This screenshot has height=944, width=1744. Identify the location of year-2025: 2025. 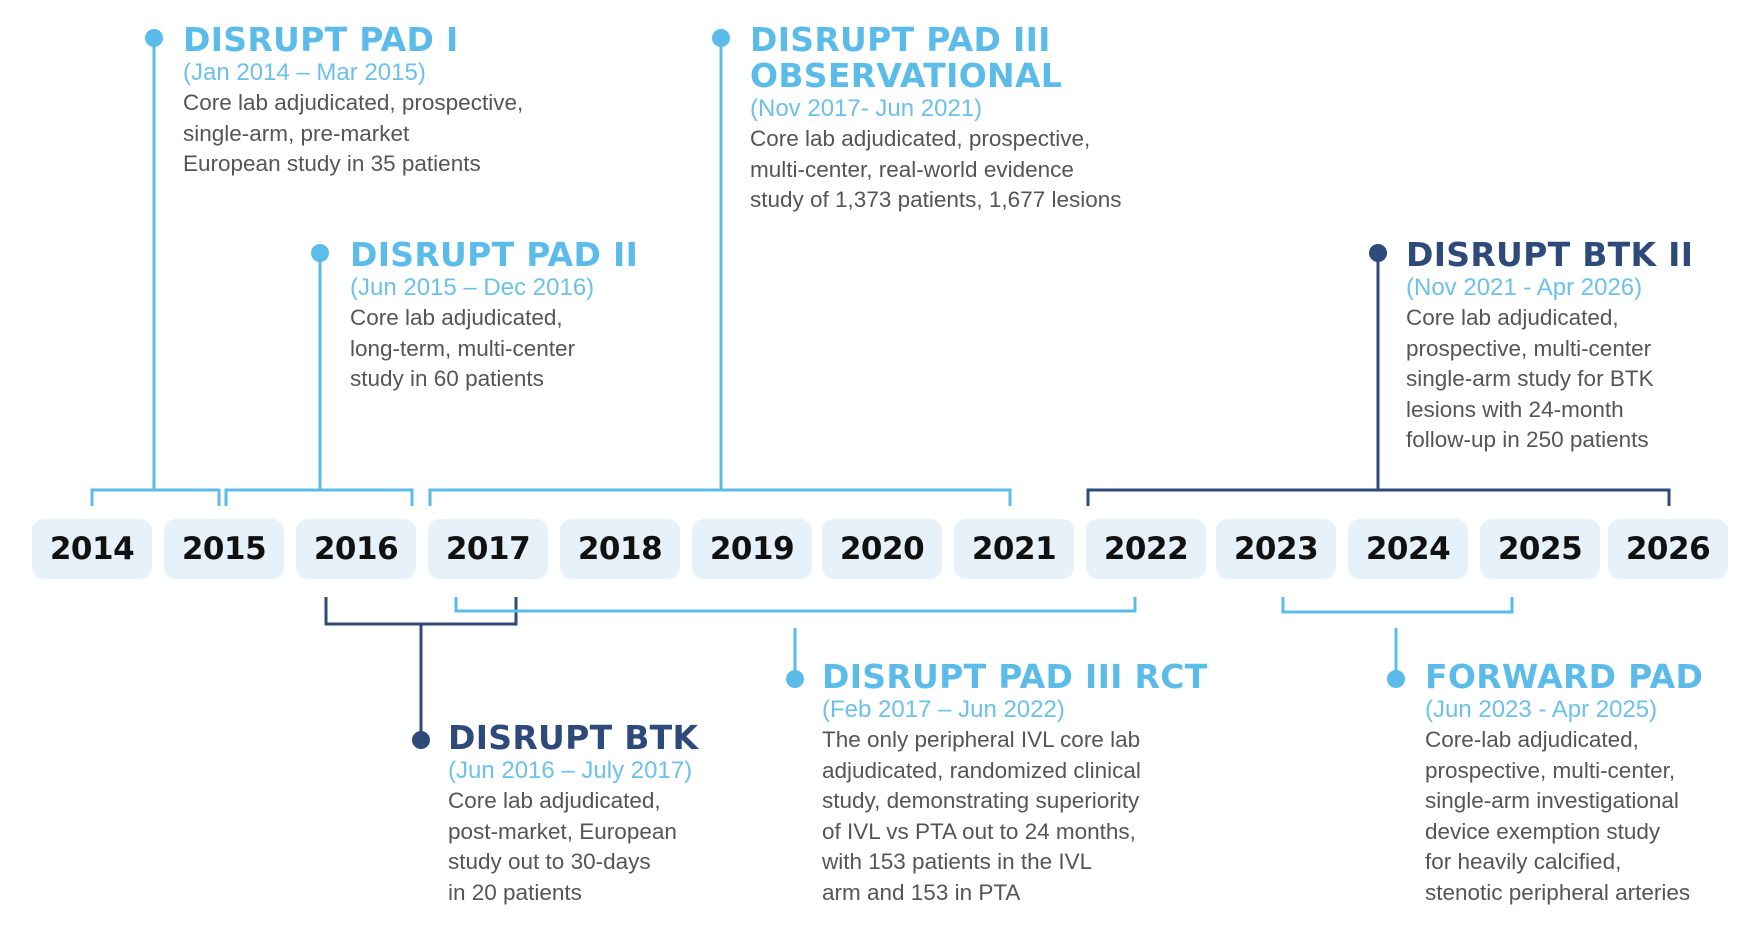
(1540, 549).